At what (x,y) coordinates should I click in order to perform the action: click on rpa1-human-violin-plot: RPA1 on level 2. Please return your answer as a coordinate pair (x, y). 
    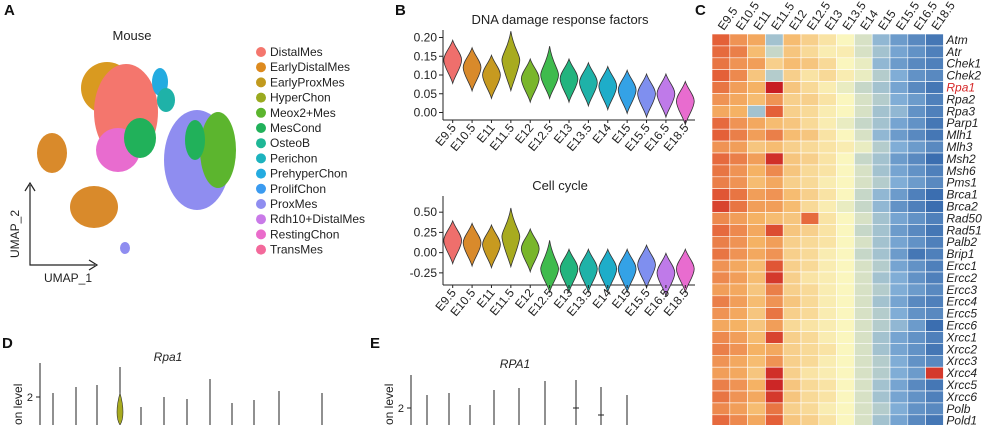
    Looking at the image, I should click on (505, 391).